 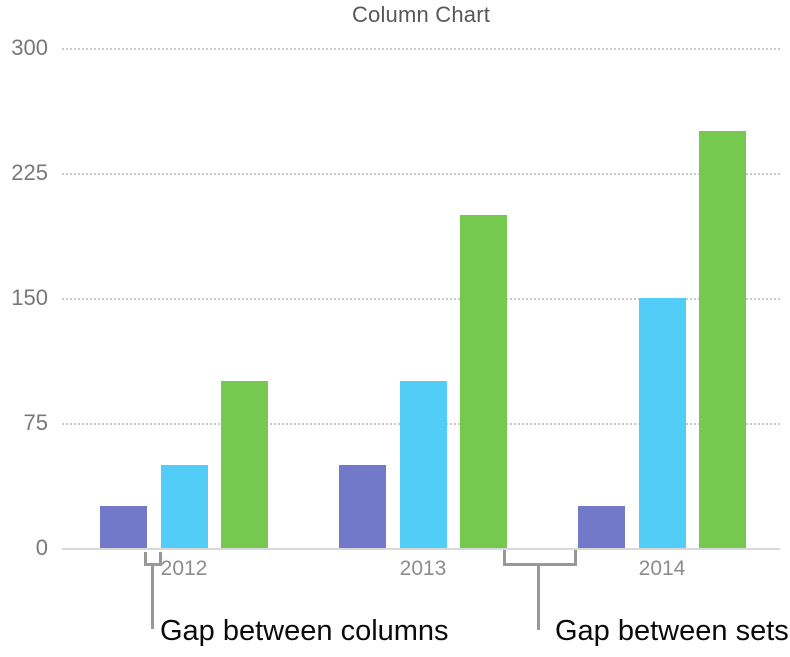 What do you see at coordinates (41, 547) in the screenshot?
I see `y-tick-label-0: 0` at bounding box center [41, 547].